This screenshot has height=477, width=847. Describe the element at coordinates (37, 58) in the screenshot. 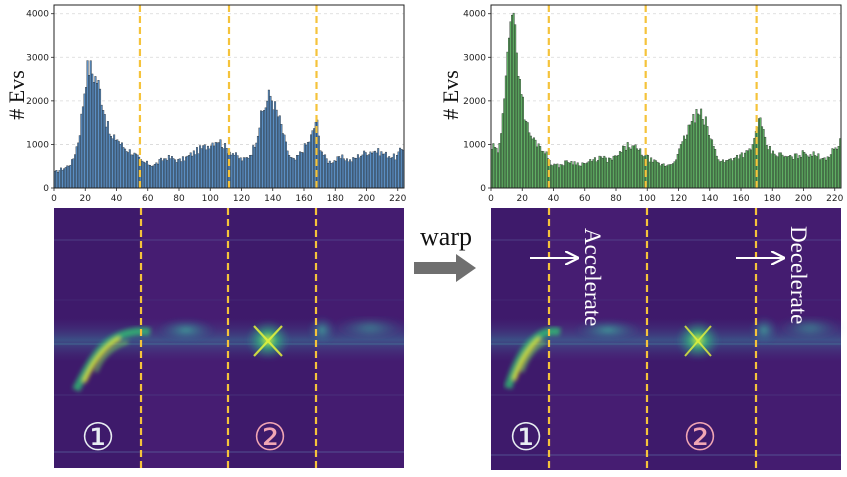

I see `ytick-label-left-3000: 3000` at that location.